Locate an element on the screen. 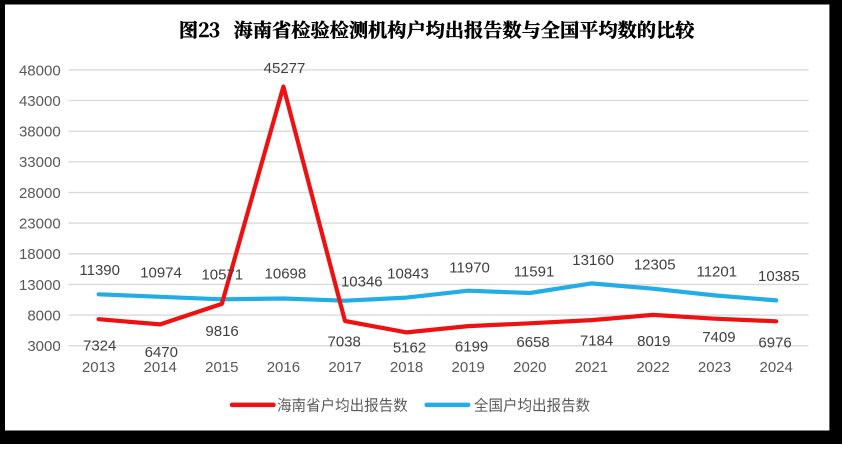 The height and width of the screenshot is (449, 842). svg-text: 33000 is located at coordinates (40, 162).